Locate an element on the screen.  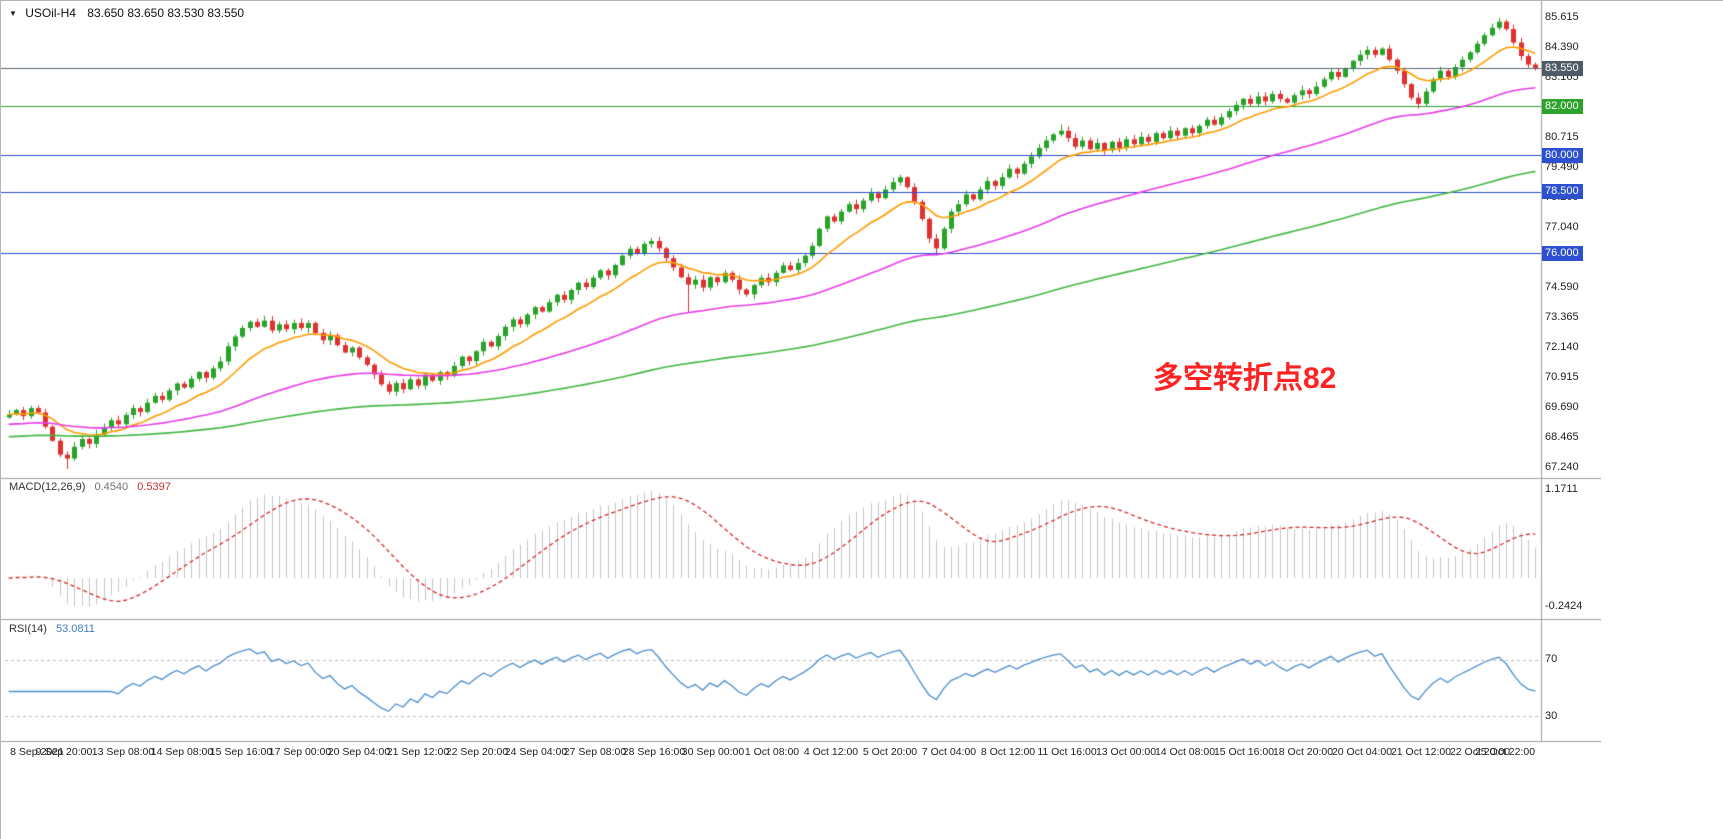
price-tick-label: 73.365 is located at coordinates (1562, 317).